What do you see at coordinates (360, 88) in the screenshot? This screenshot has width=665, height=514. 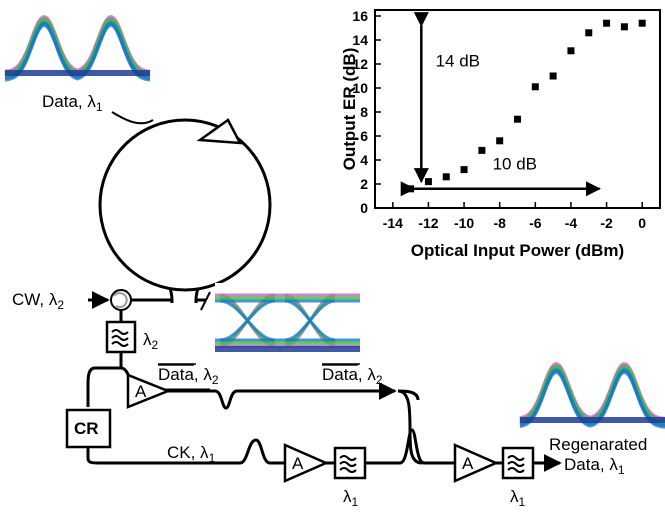 I see `y-tick-label: 10` at bounding box center [360, 88].